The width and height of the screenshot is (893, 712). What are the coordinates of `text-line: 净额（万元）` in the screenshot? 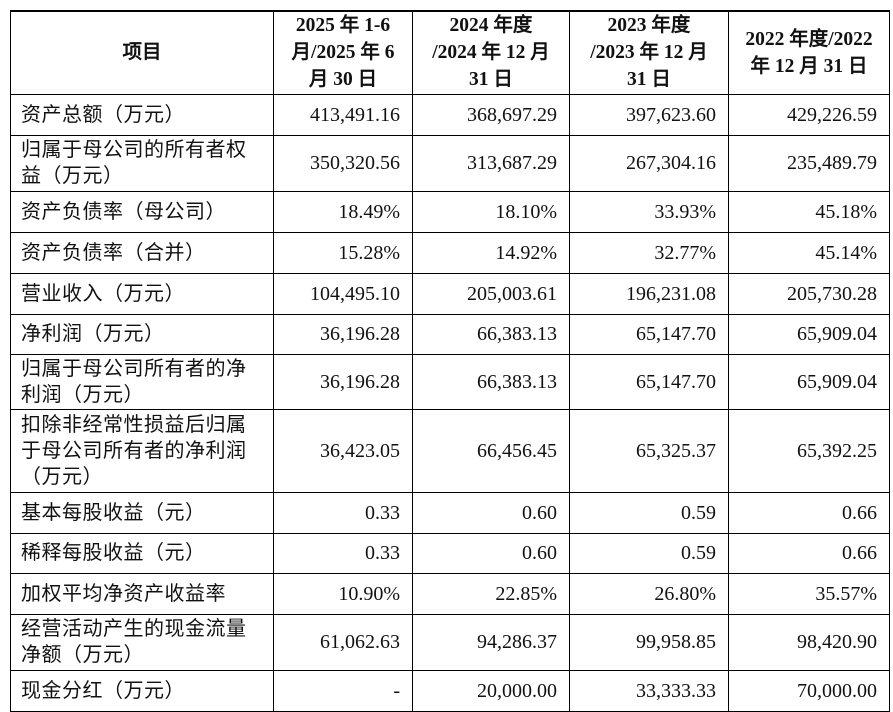 It's located at (82, 655).